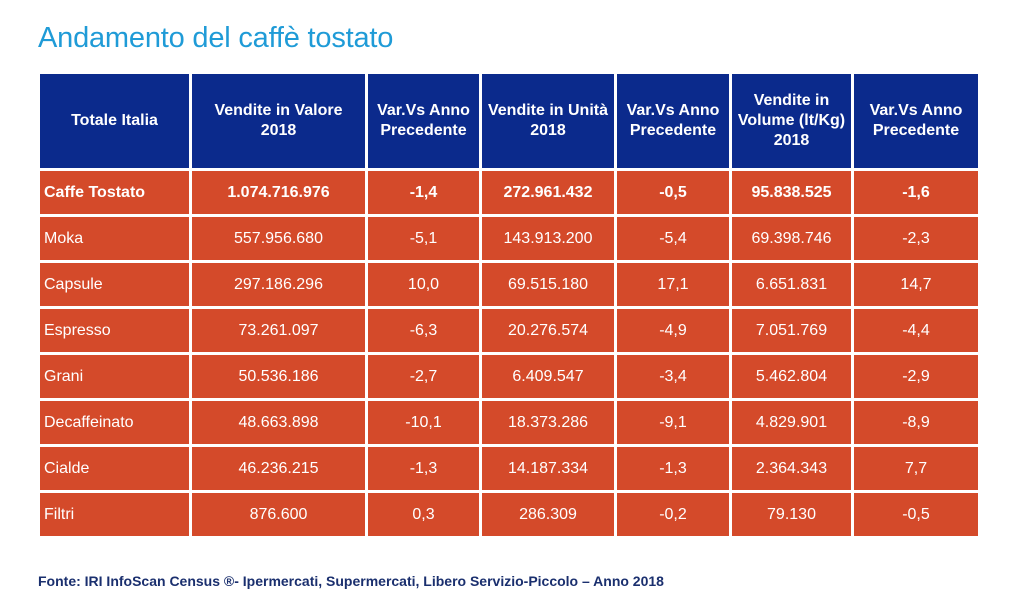  What do you see at coordinates (673, 514) in the screenshot?
I see `cell-var-unita: -0,2` at bounding box center [673, 514].